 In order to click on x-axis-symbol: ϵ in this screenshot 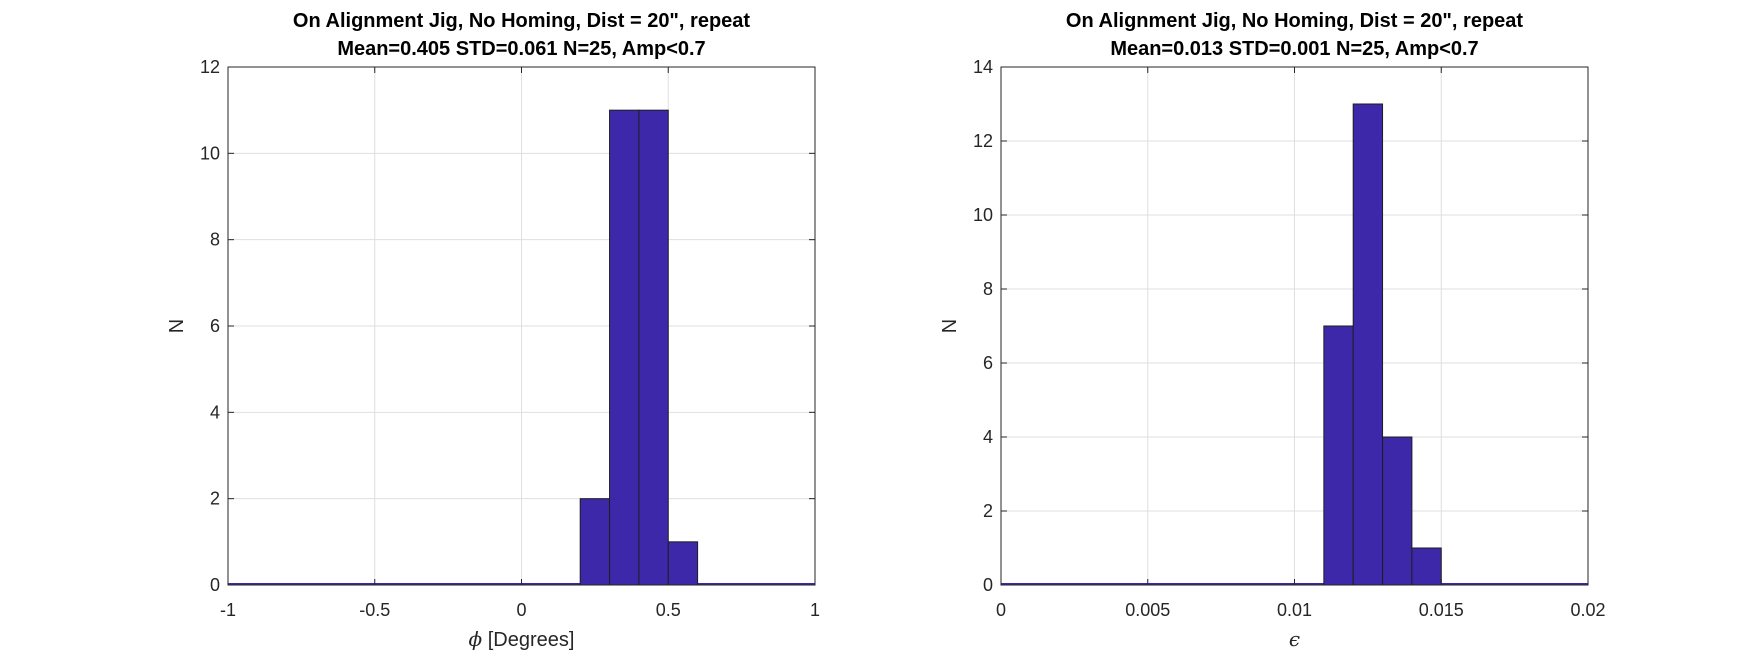, I will do `click(1294, 639)`.